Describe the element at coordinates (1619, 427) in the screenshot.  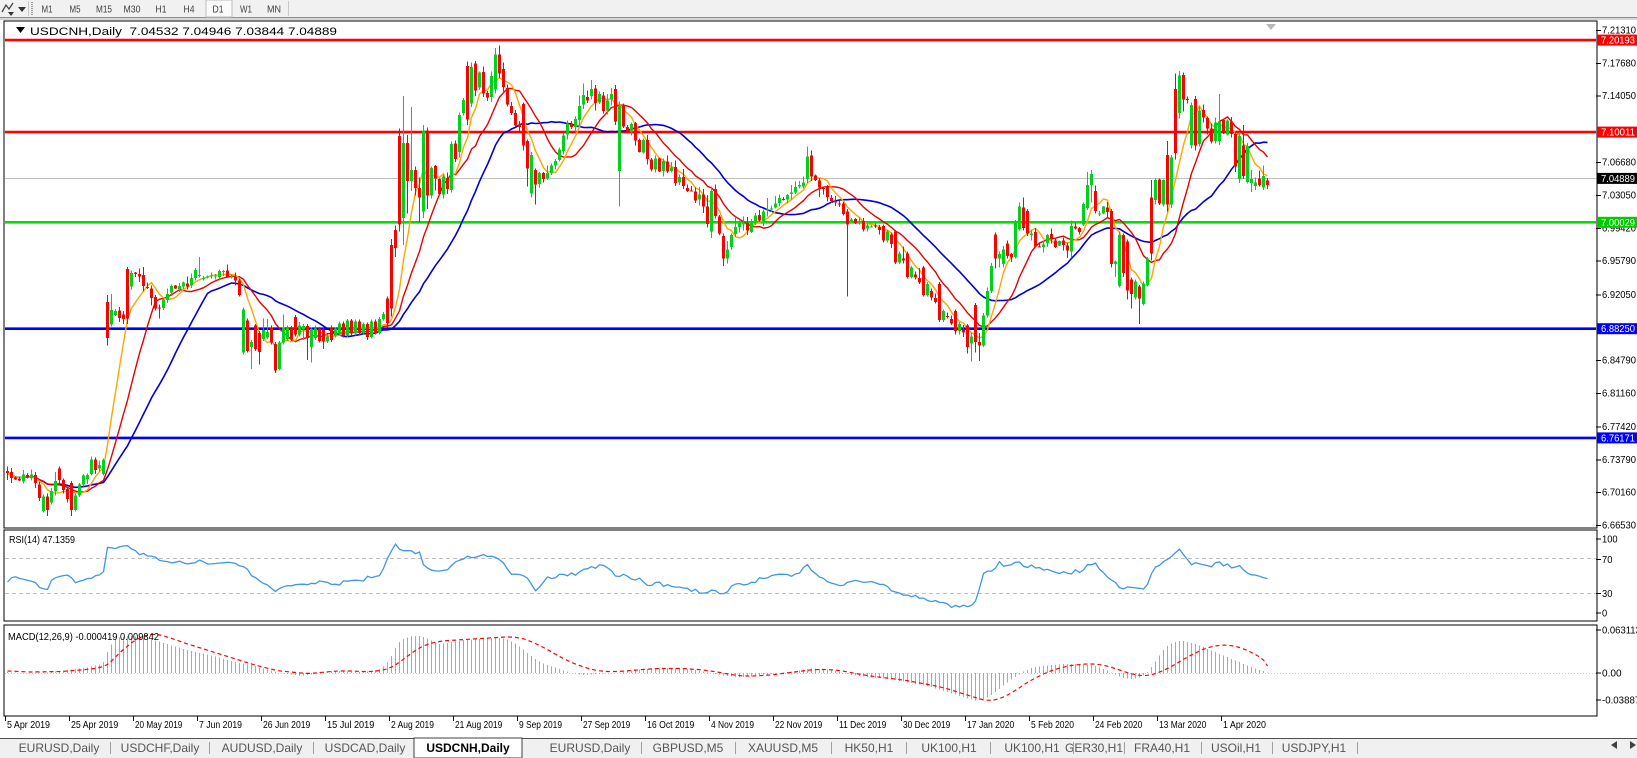
I see `svg-text: 6.77420` at that location.